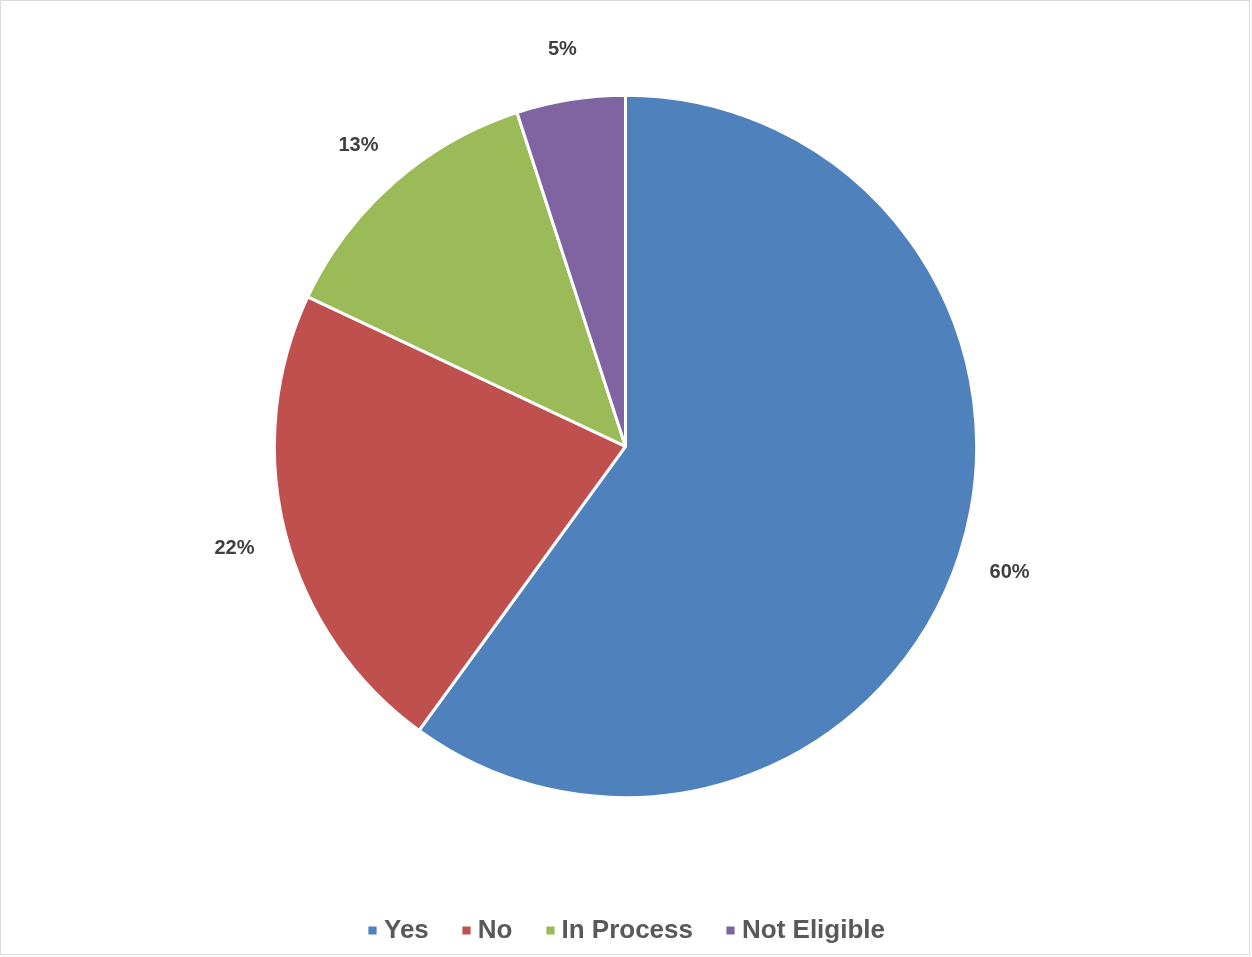  Describe the element at coordinates (406, 929) in the screenshot. I see `legend-label: Yes` at that location.